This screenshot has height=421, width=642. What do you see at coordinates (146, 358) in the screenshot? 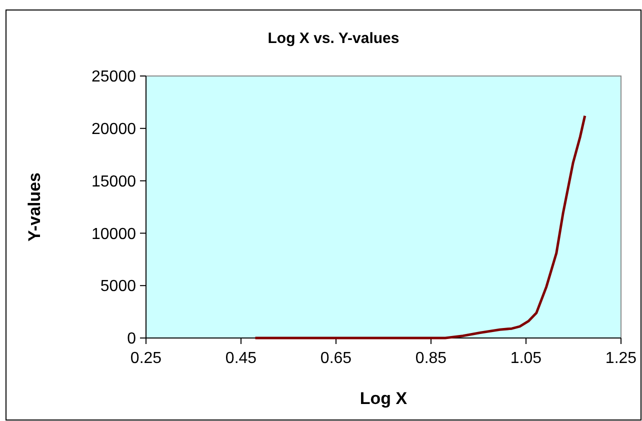
I see `x-tick-label: 0.25` at bounding box center [146, 358].